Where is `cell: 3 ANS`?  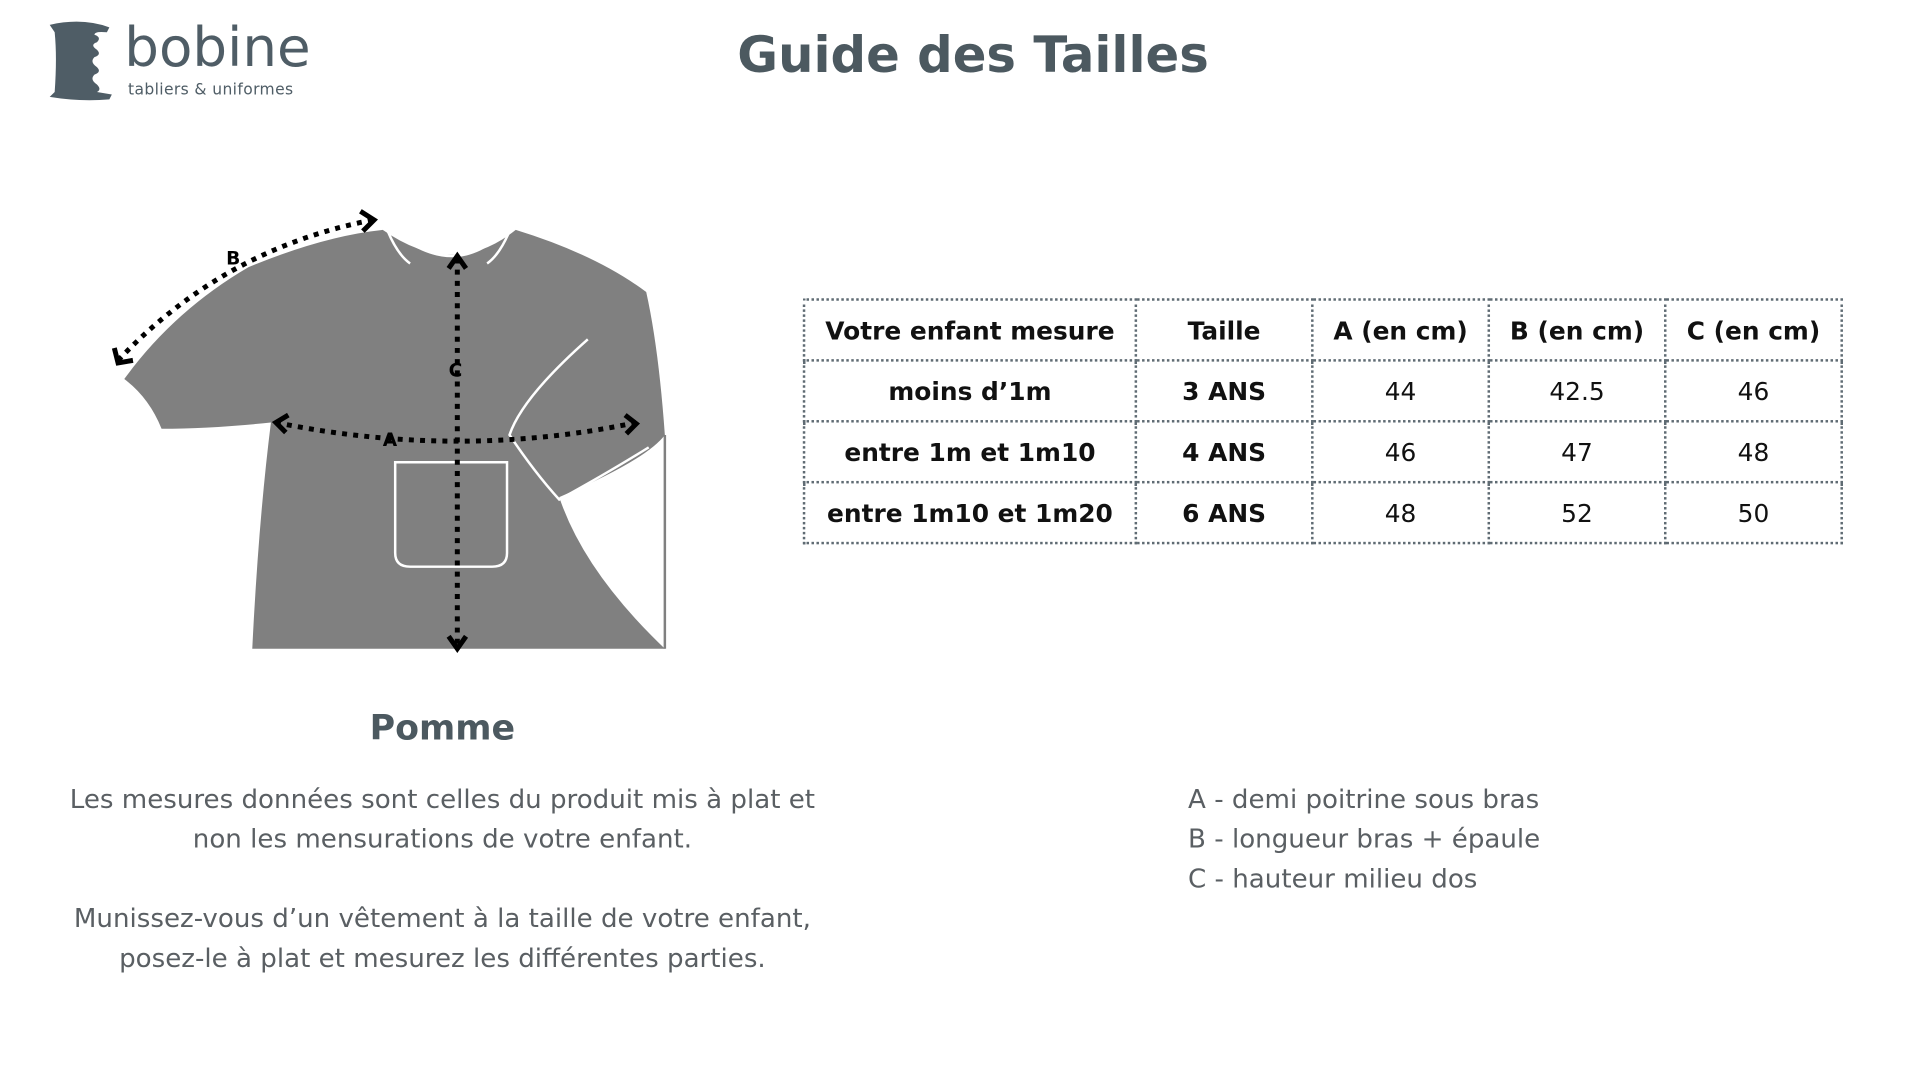
cell: 3 ANS is located at coordinates (1224, 391).